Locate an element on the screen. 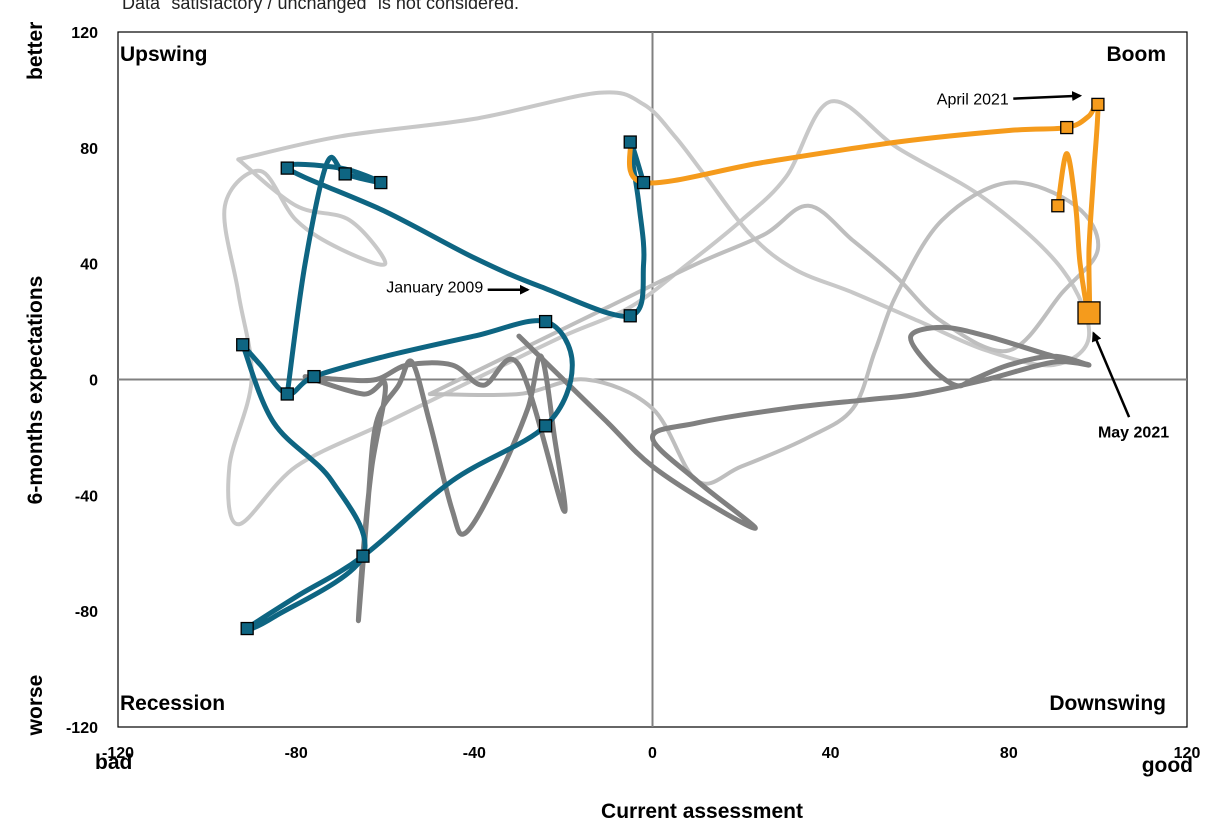 Image resolution: width=1224 pixels, height=828 pixels. x-low-label: bad is located at coordinates (113, 762).